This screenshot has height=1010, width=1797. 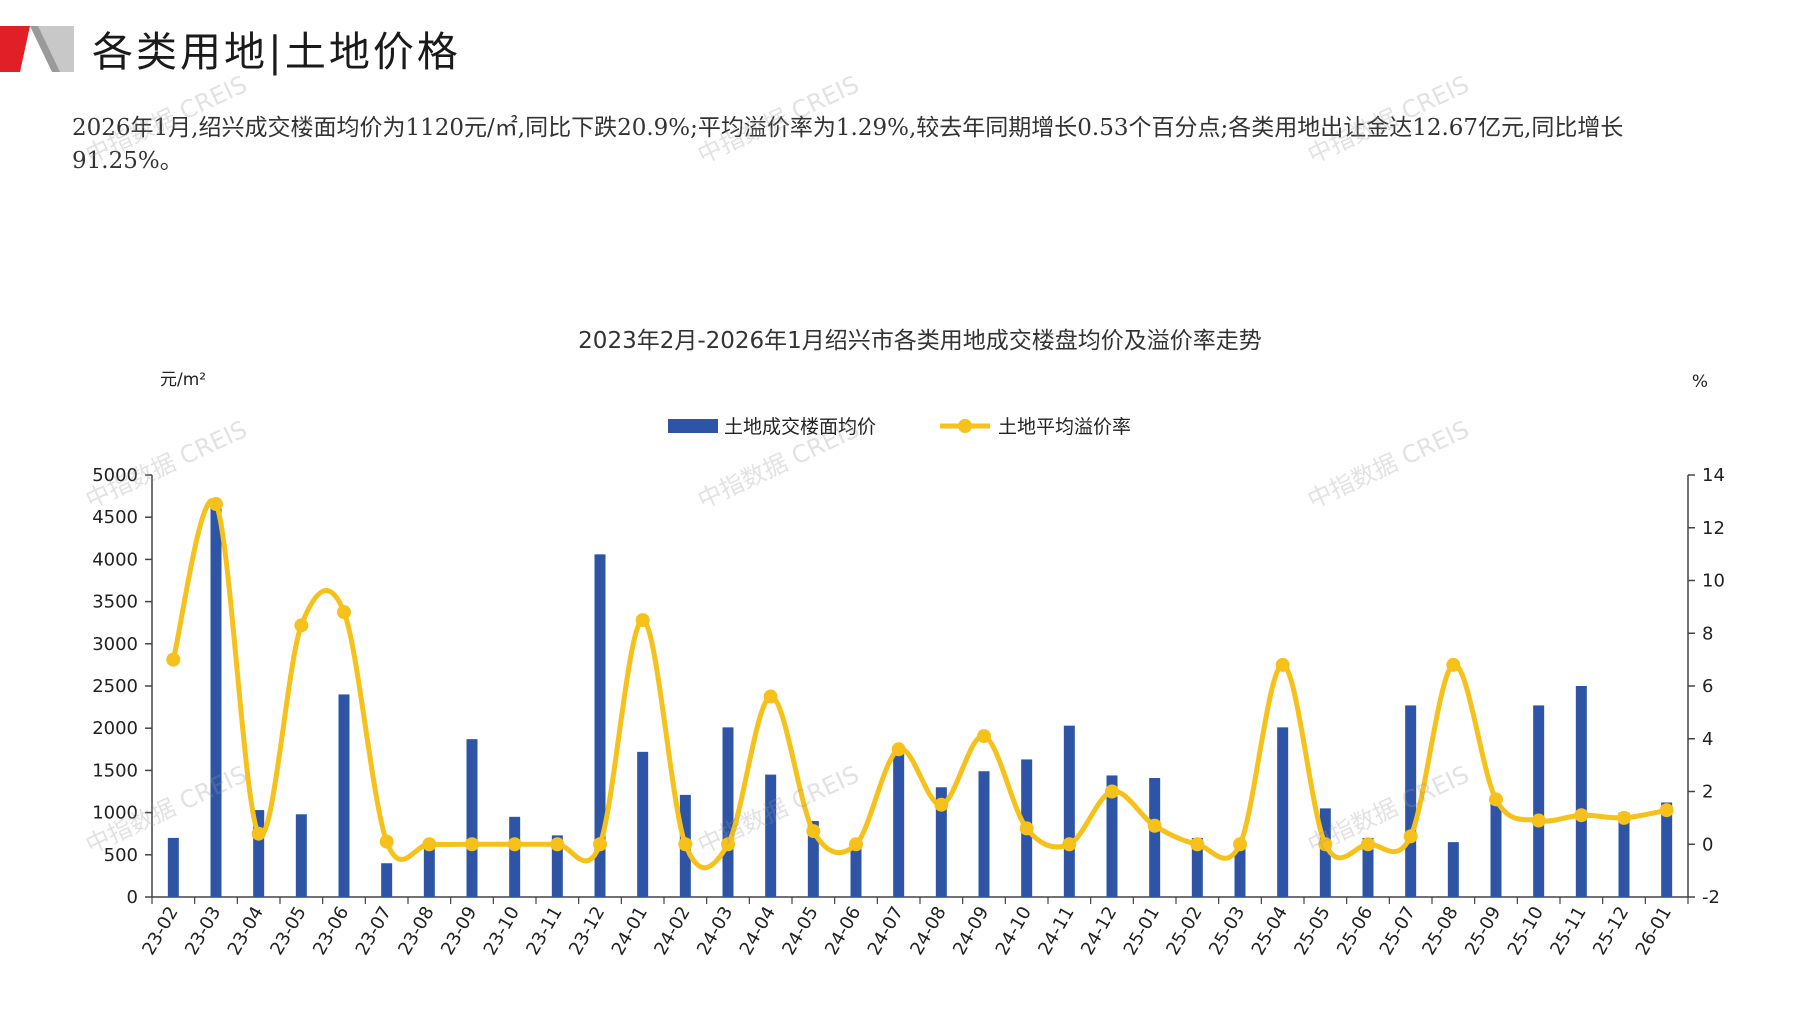 I want to click on x-tick-label: 23-05, so click(x=288, y=931).